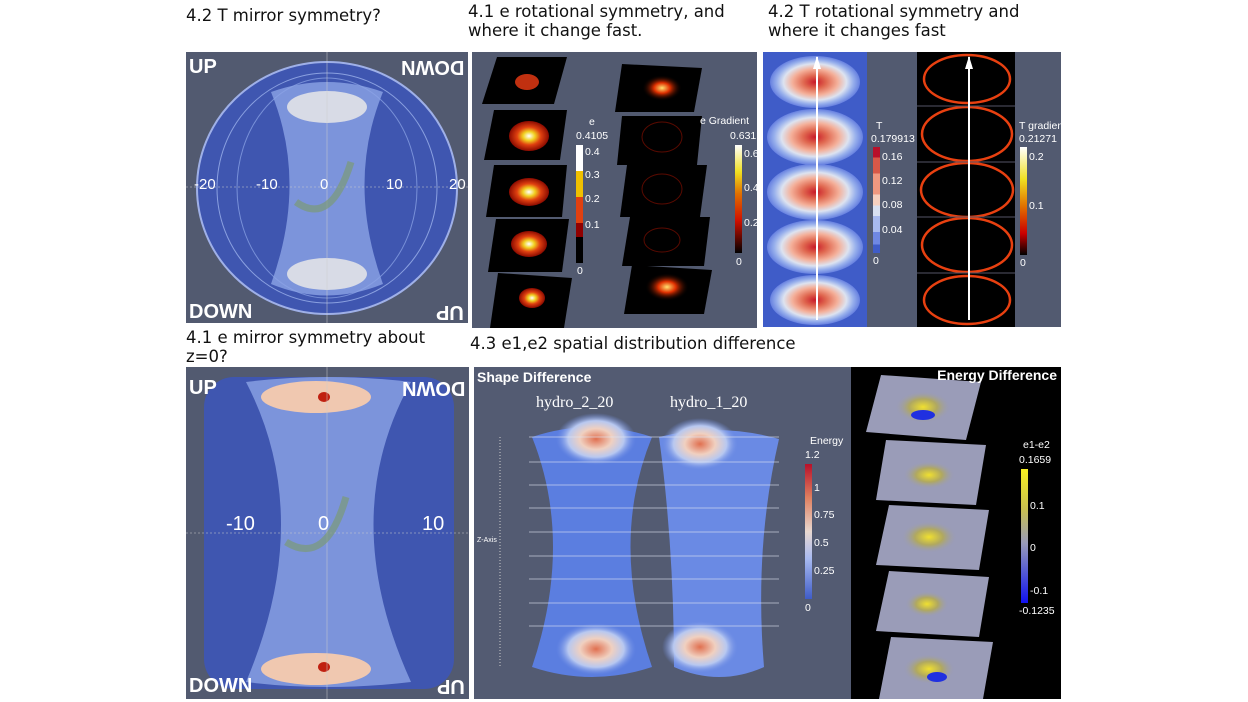 This screenshot has width=1248, height=702. What do you see at coordinates (892, 157) in the screenshot?
I see `colorbar-tick: 0.16` at bounding box center [892, 157].